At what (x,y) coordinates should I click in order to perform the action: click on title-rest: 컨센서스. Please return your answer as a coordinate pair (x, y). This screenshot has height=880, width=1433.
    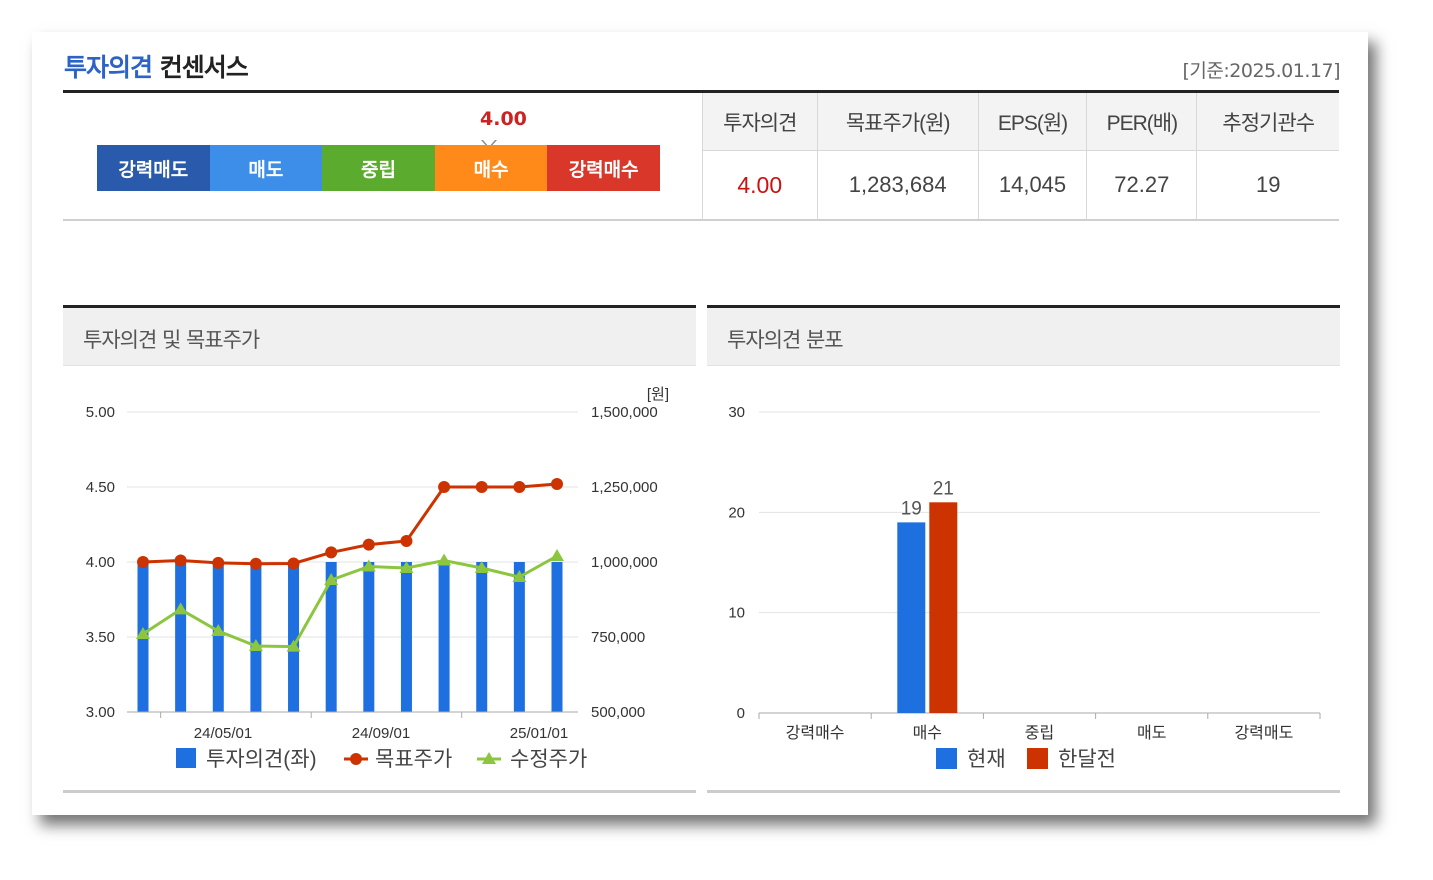
    Looking at the image, I should click on (204, 67).